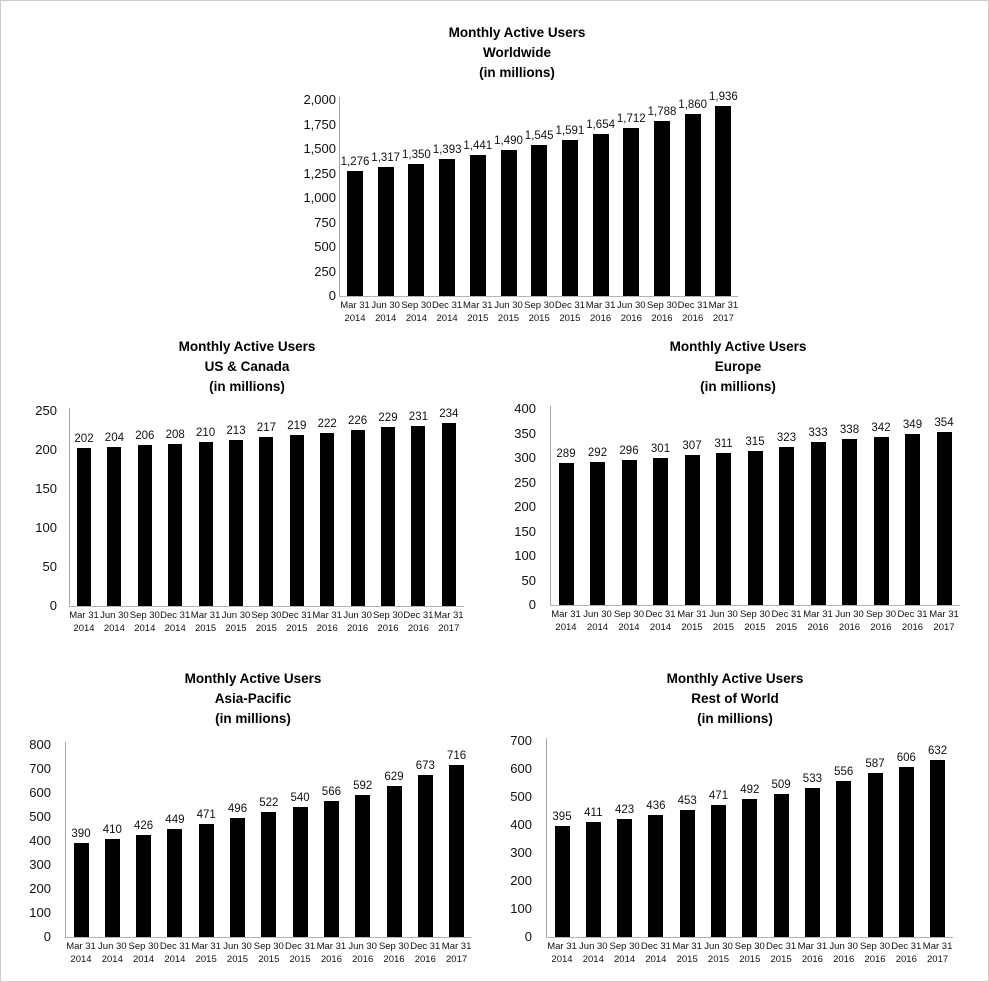 The width and height of the screenshot is (989, 982). What do you see at coordinates (660, 449) in the screenshot?
I see `bar-value-label: 301` at bounding box center [660, 449].